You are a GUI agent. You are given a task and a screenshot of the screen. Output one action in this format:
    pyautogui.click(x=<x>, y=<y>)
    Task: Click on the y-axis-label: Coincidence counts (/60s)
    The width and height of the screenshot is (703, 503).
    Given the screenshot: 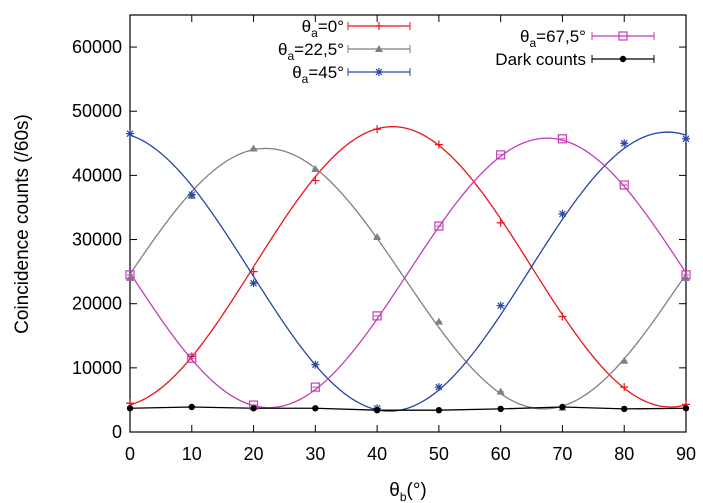 What is the action you would take?
    pyautogui.click(x=22, y=224)
    